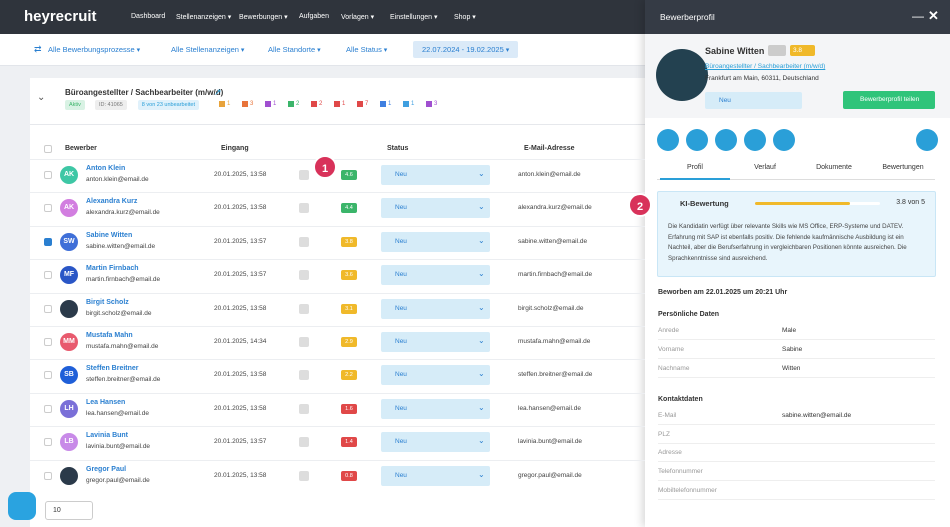 The height and width of the screenshot is (527, 950). What do you see at coordinates (366, 49) in the screenshot?
I see `filter: Alle Status` at bounding box center [366, 49].